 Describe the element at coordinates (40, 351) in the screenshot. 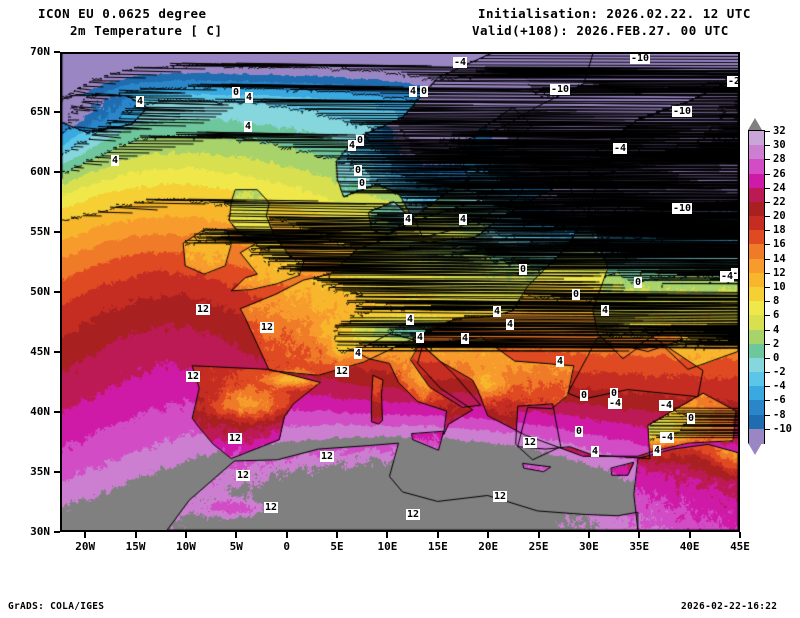

I see `y-axis-tick-label: 45N` at that location.